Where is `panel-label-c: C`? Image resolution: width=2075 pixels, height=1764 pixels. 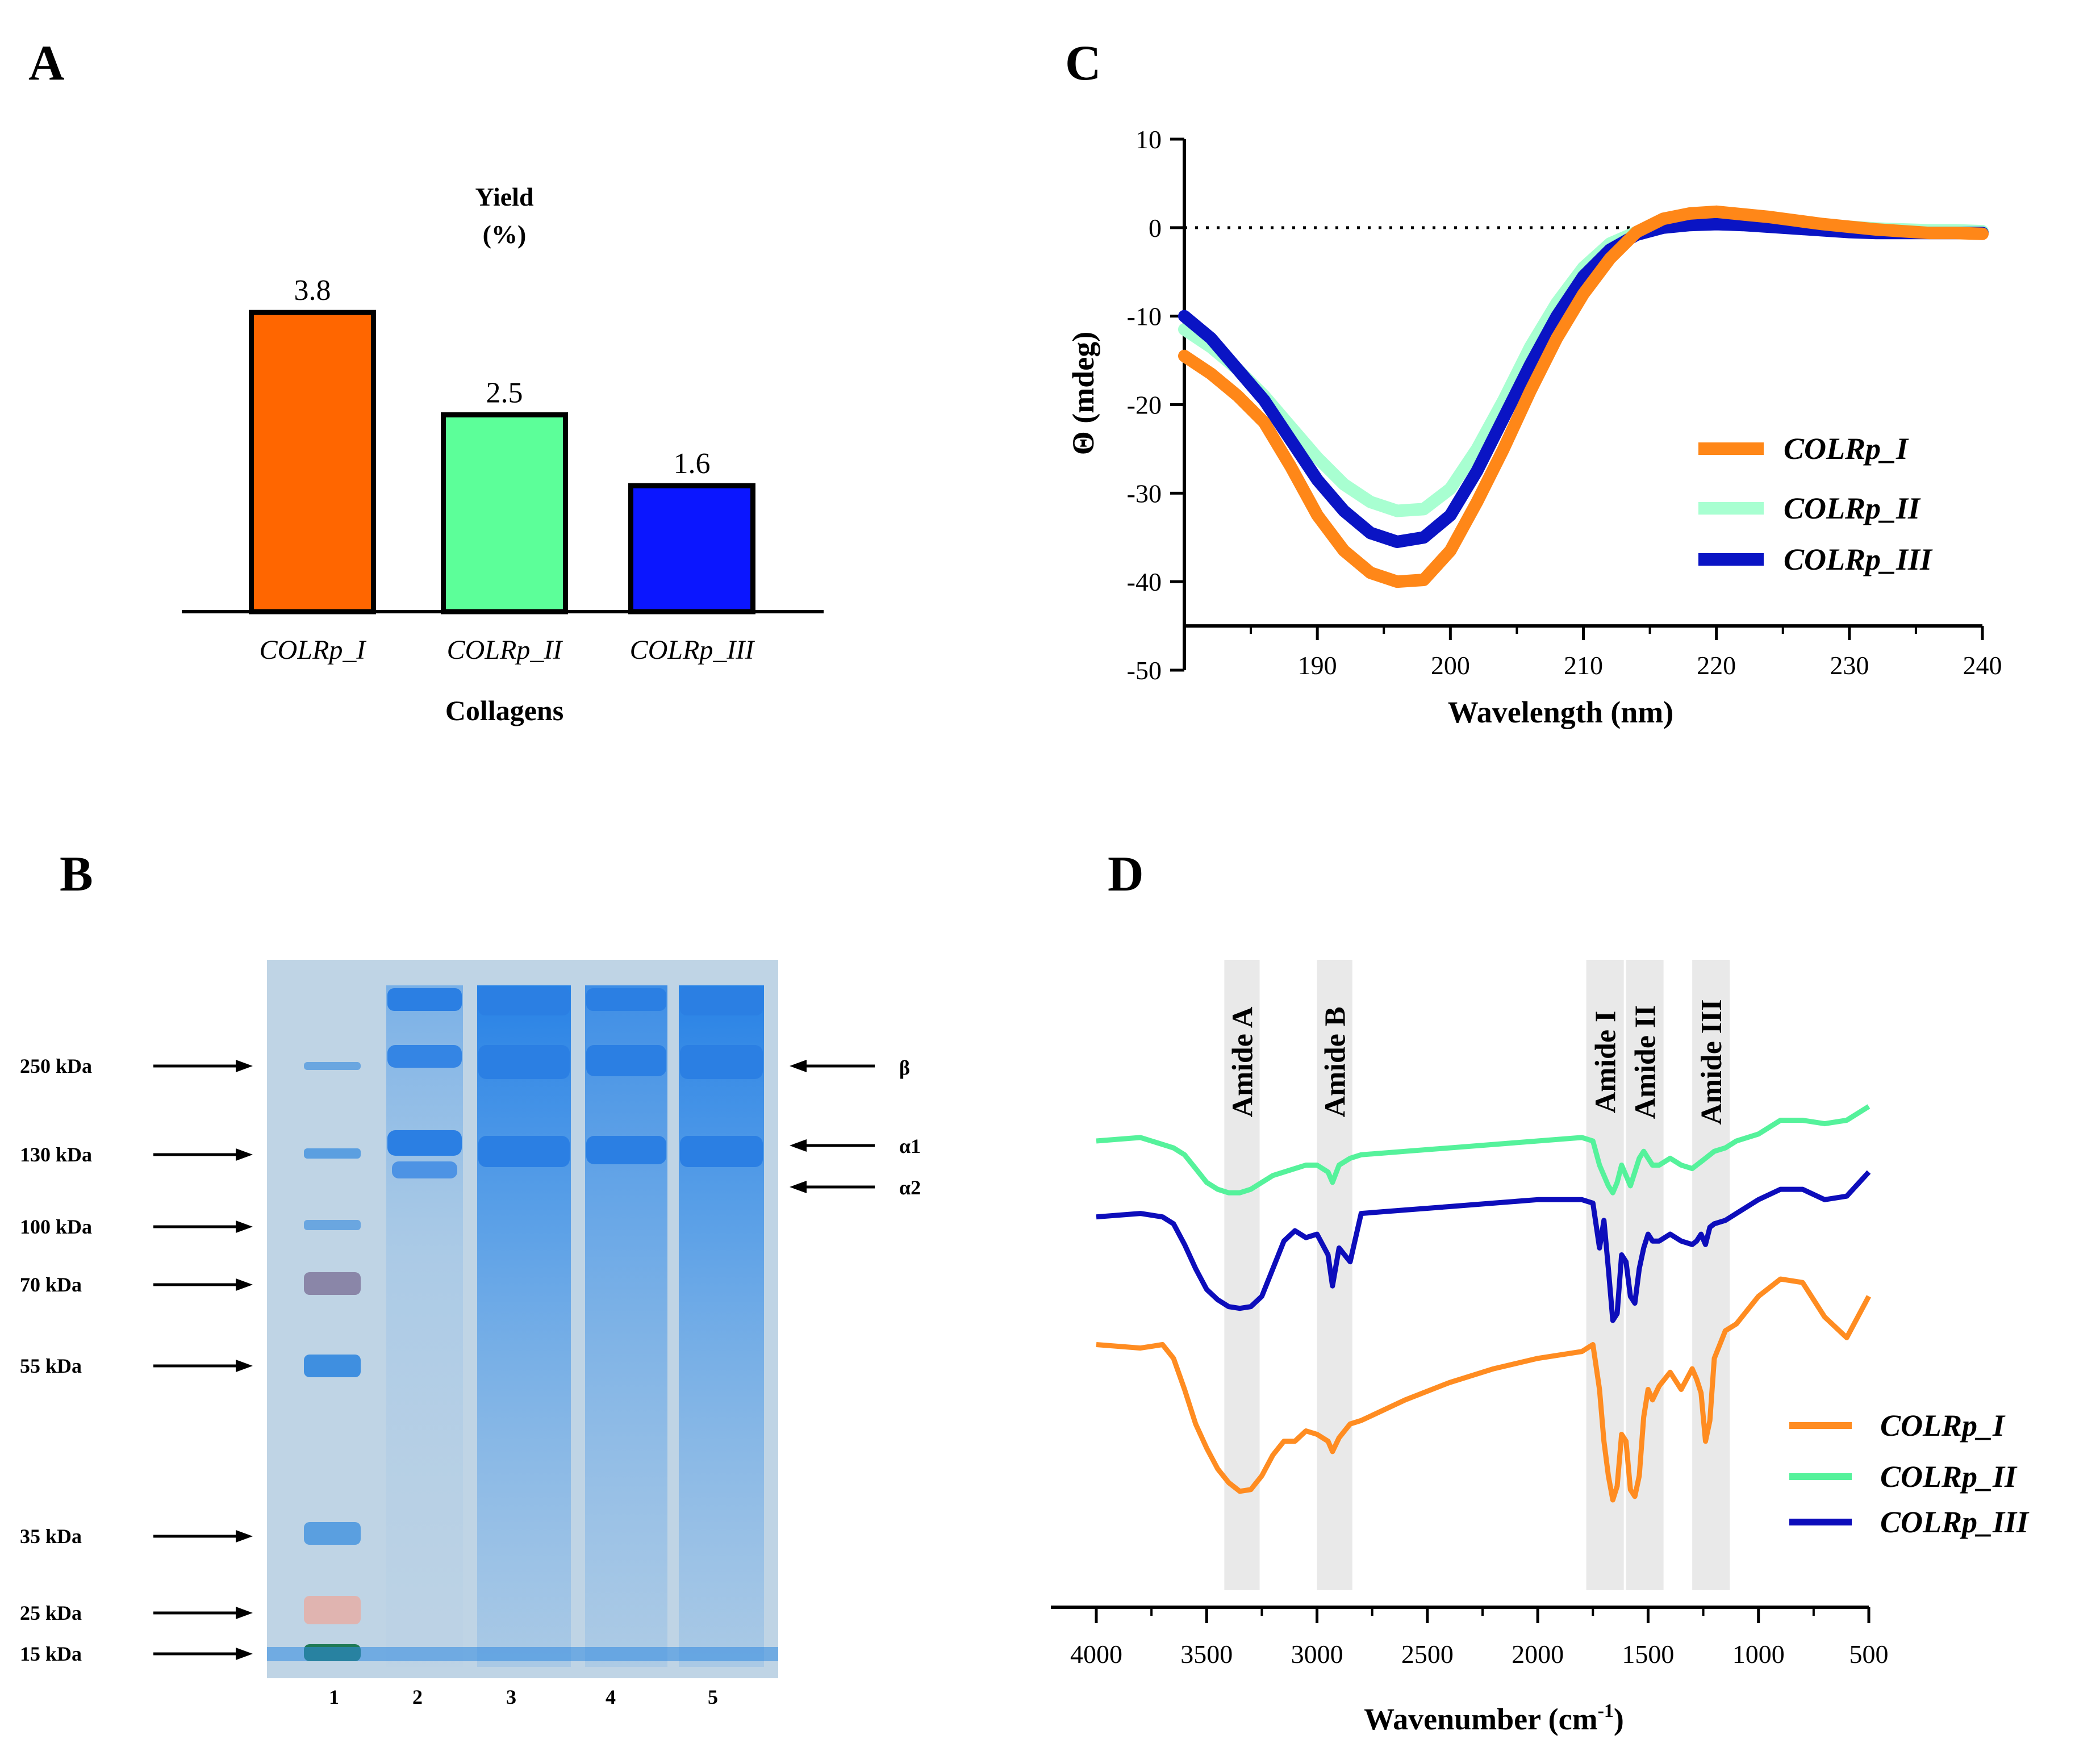
panel-label-c: C is located at coordinates (1083, 63).